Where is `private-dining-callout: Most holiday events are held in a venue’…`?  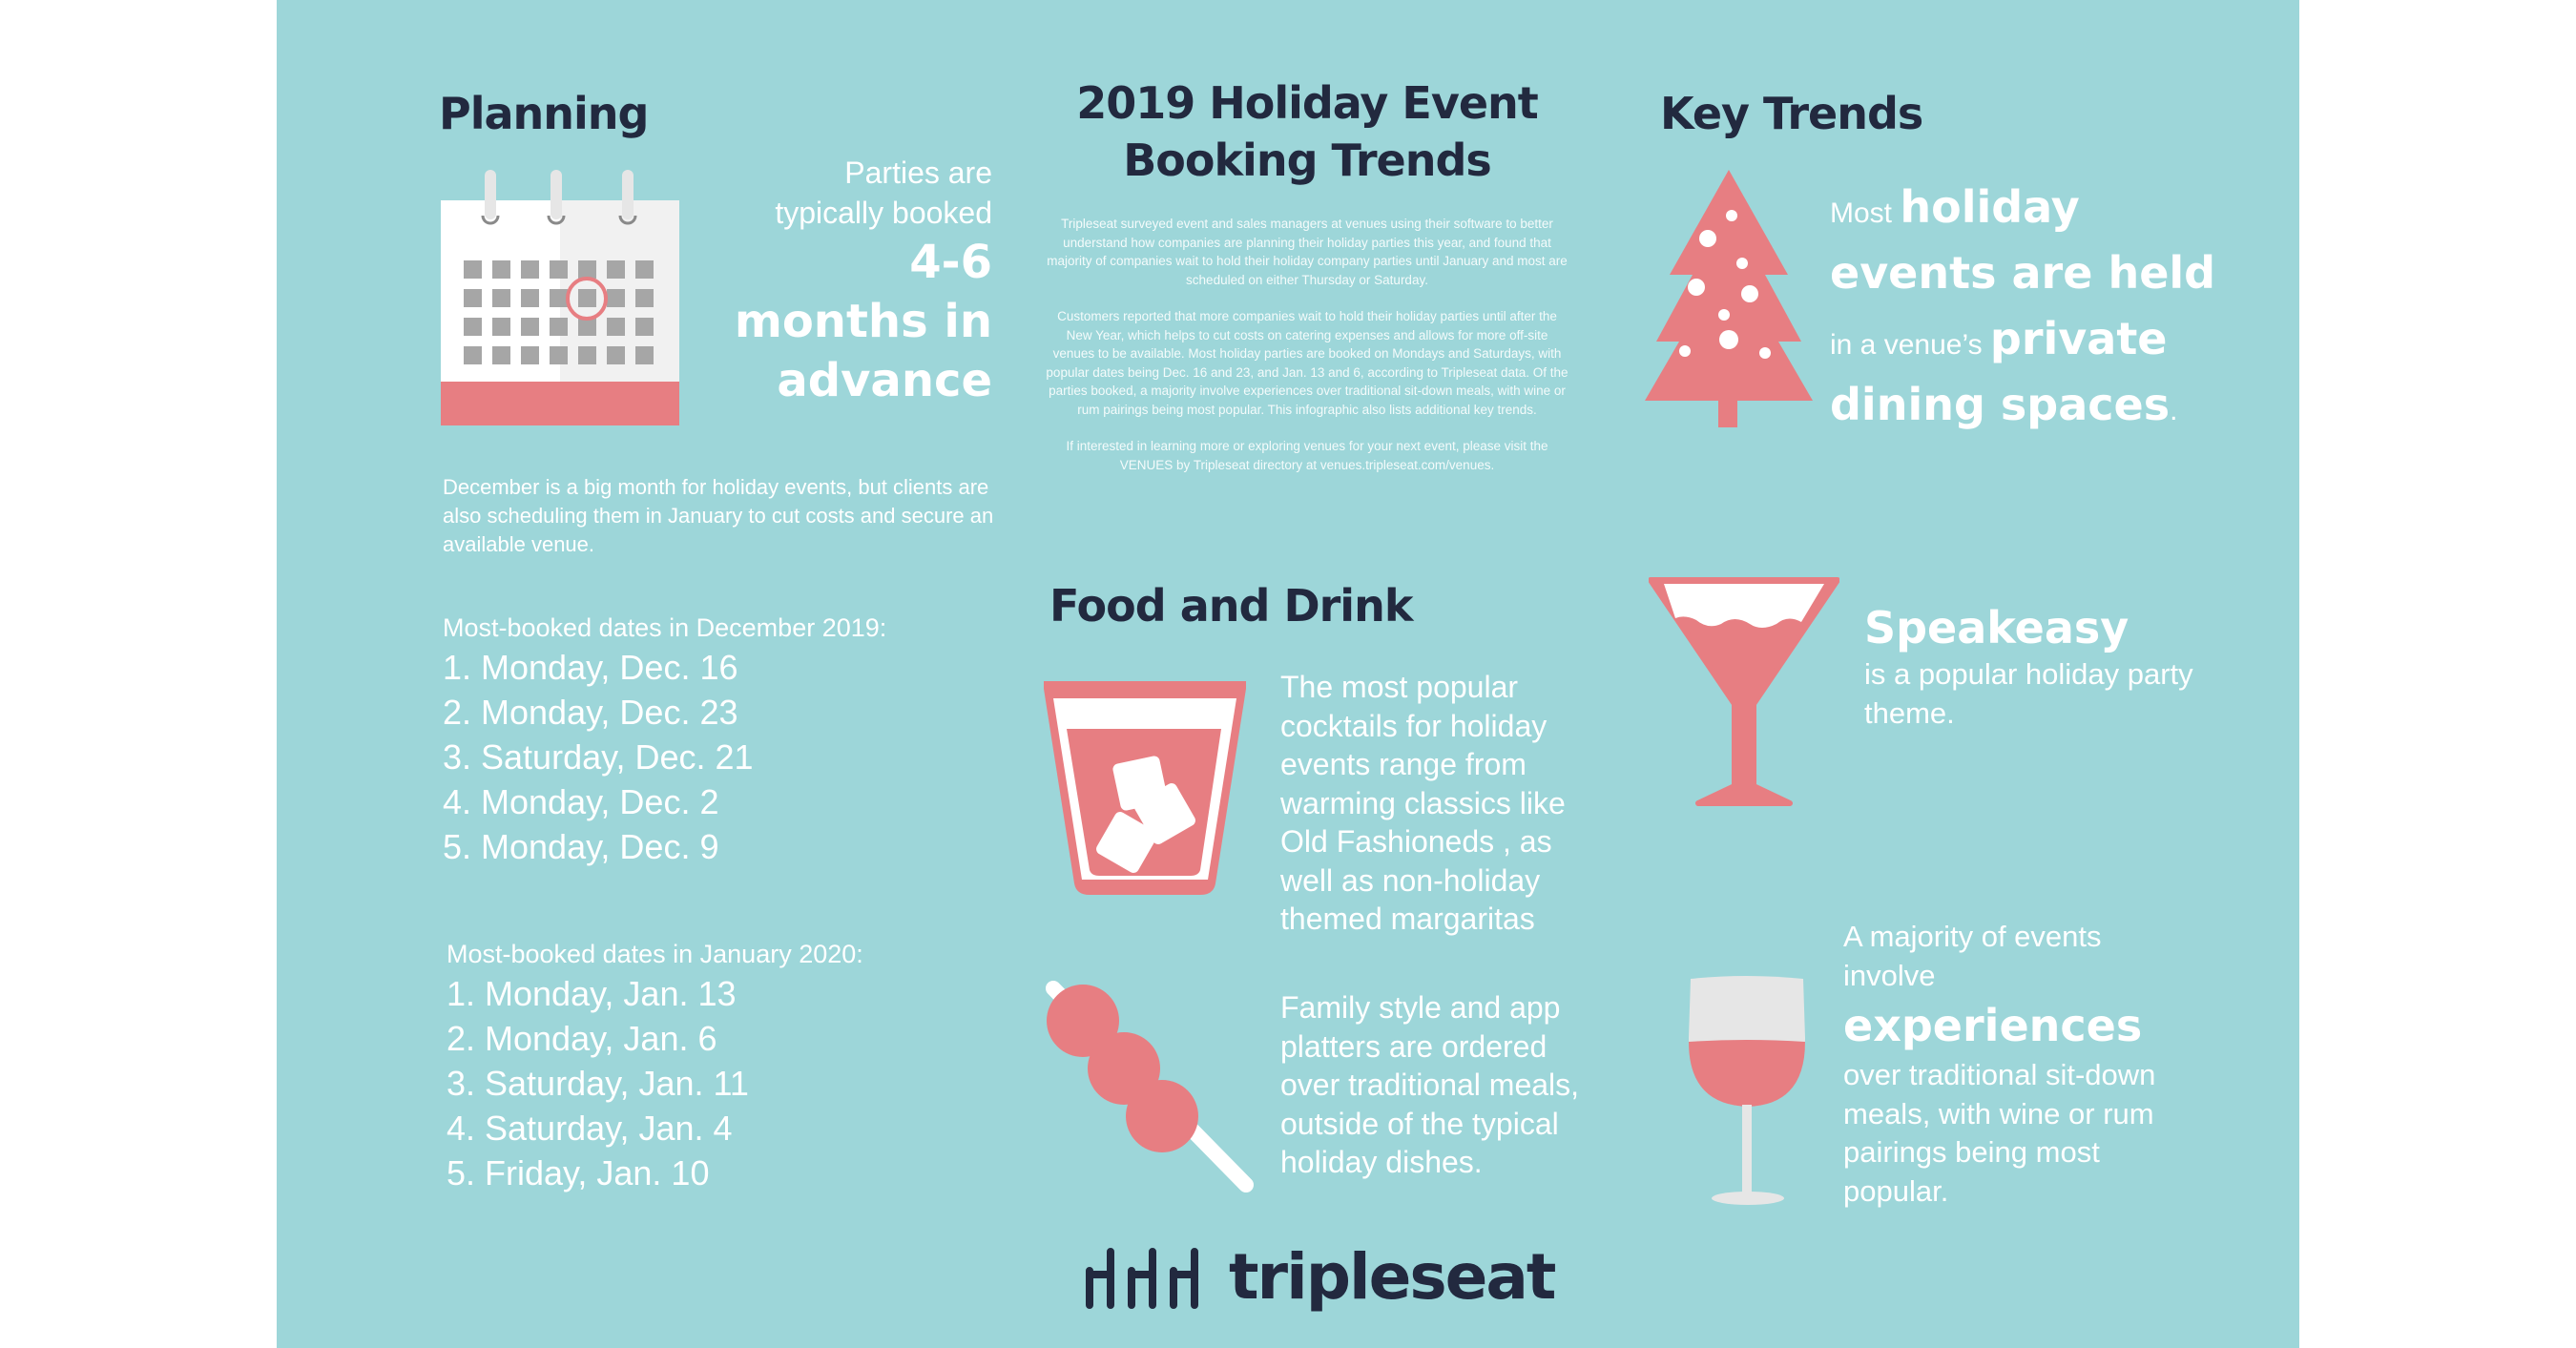
private-dining-callout: Most holiday events are held in a venue’… is located at coordinates (2030, 309).